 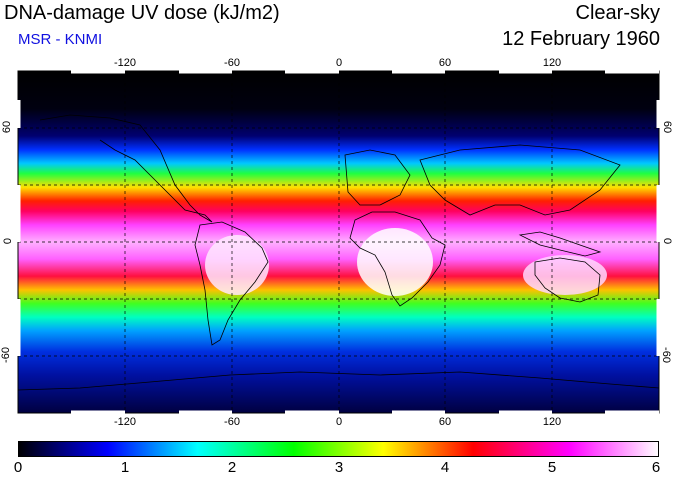 I want to click on lat-tick-left: 60, so click(x=7, y=127).